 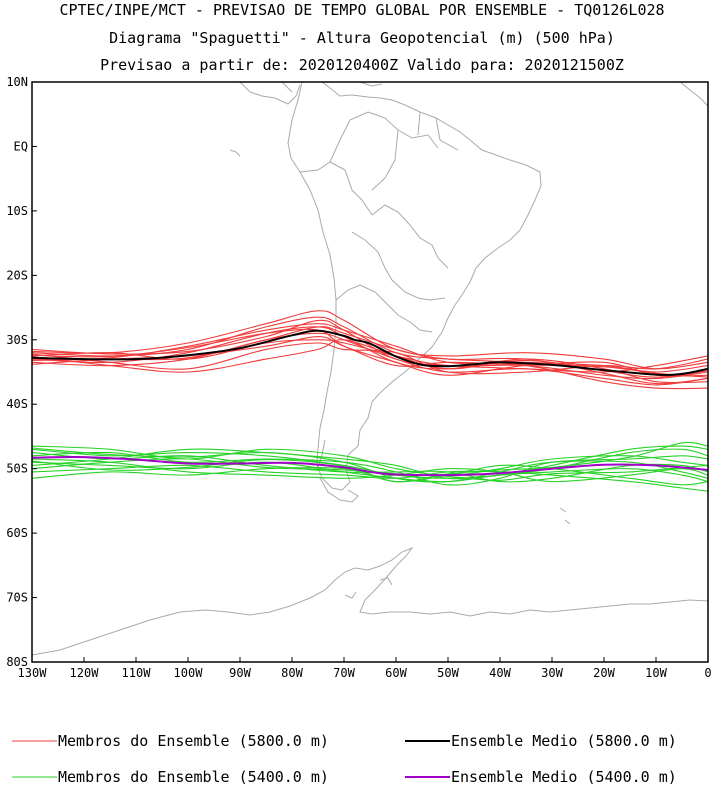 What do you see at coordinates (17, 275) in the screenshot?
I see `y-tick-label: 20S` at bounding box center [17, 275].